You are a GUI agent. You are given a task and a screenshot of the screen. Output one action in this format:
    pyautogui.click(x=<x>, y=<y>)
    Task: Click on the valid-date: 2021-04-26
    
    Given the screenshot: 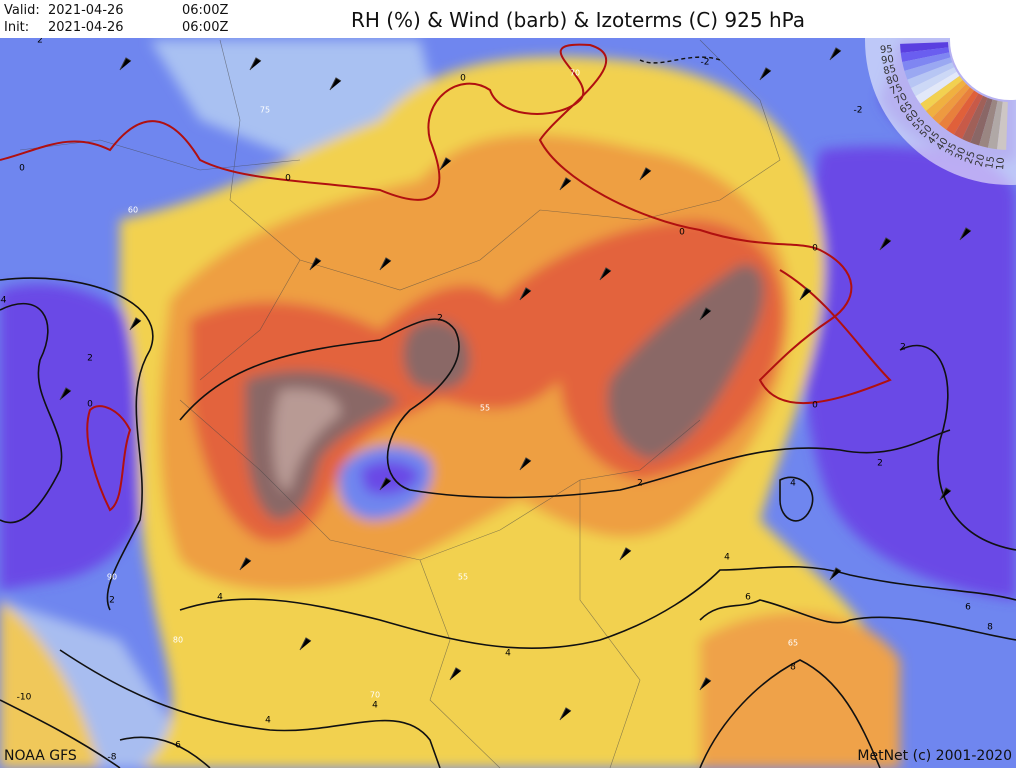 What is the action you would take?
    pyautogui.click(x=86, y=10)
    